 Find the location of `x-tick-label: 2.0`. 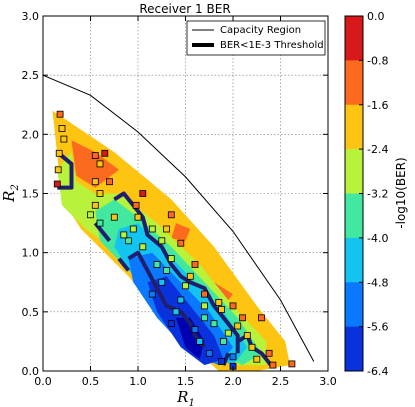

x-tick-label: 2.0 is located at coordinates (233, 381).